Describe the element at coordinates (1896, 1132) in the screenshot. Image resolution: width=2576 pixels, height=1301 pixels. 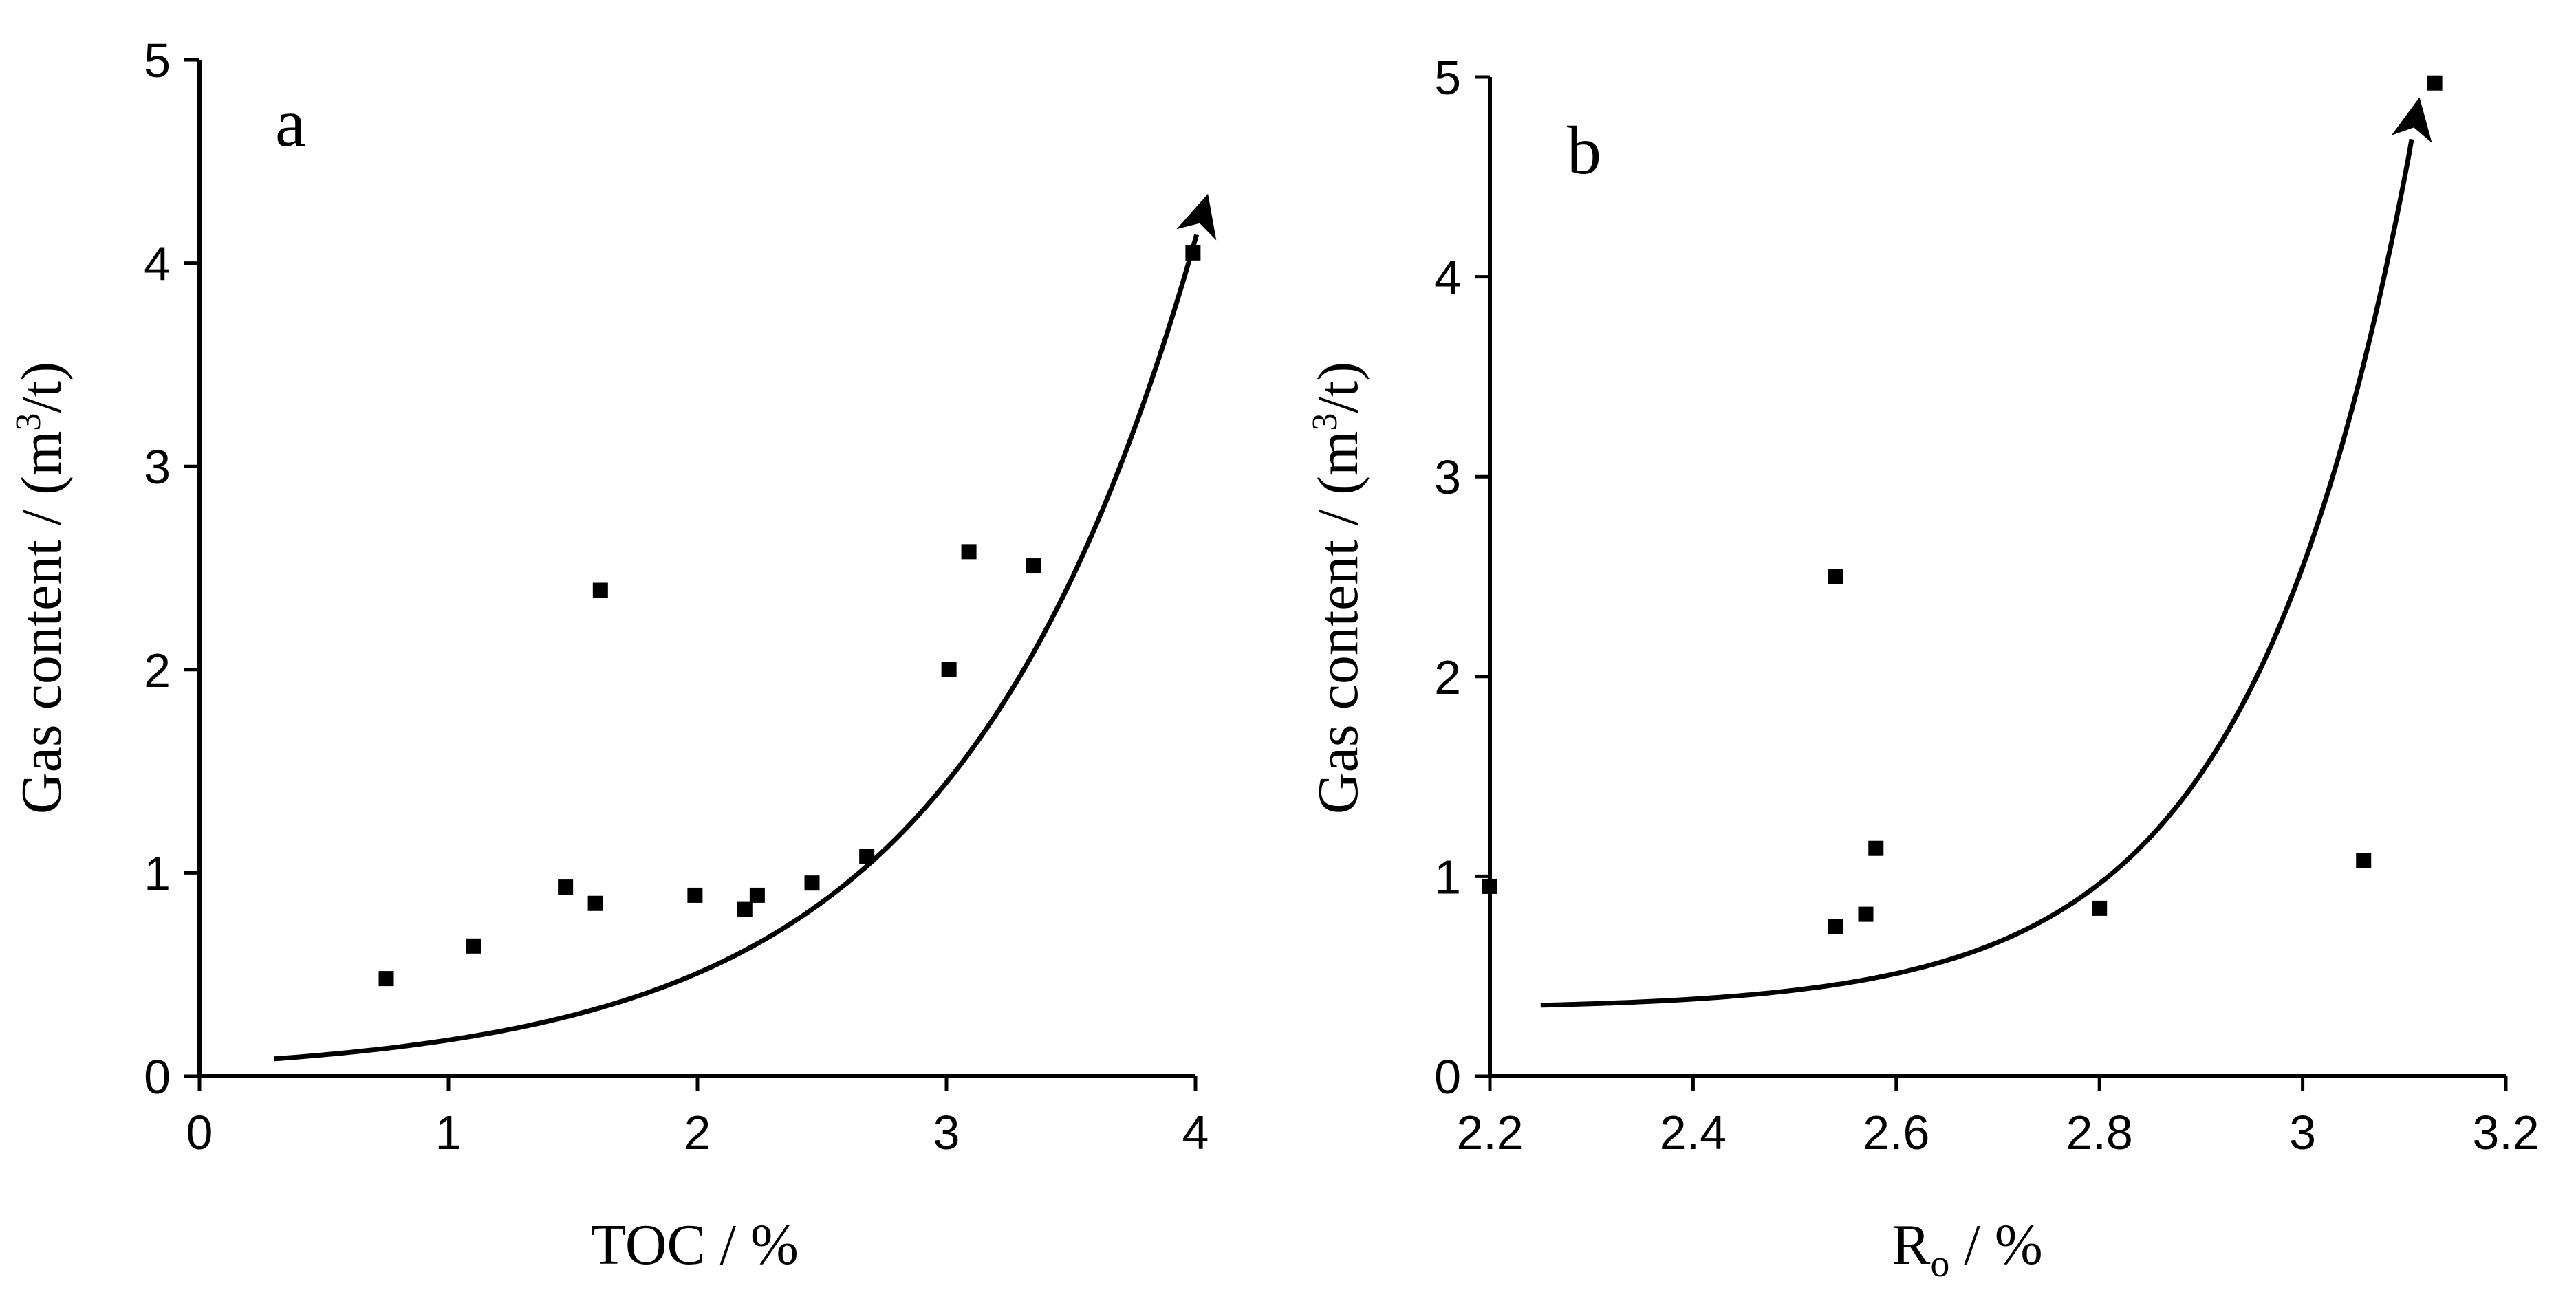
I see `x-tick-label: 2.6` at that location.